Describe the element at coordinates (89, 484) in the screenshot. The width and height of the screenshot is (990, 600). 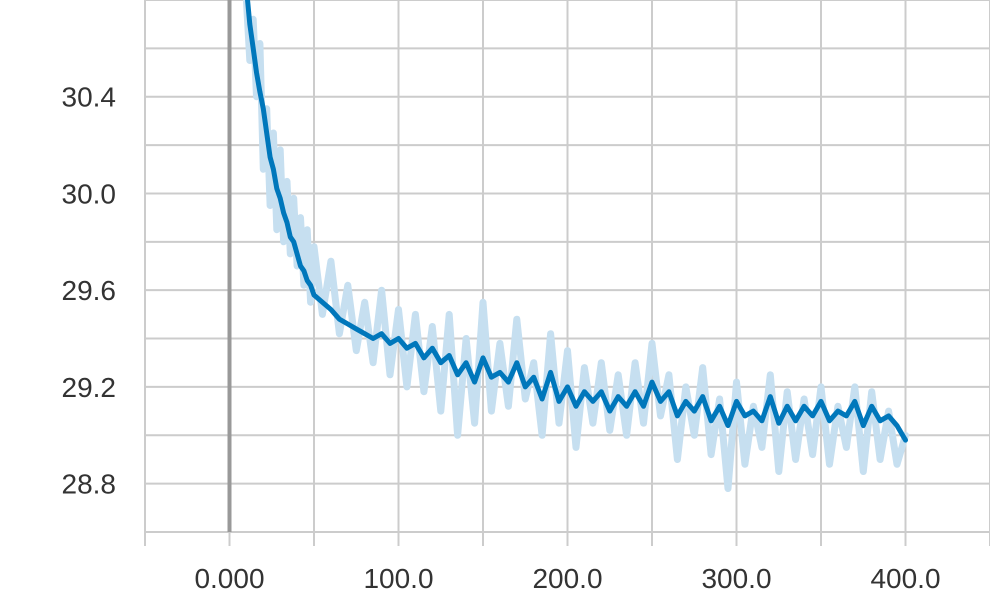
I see `y-tick-label: 28.8` at that location.